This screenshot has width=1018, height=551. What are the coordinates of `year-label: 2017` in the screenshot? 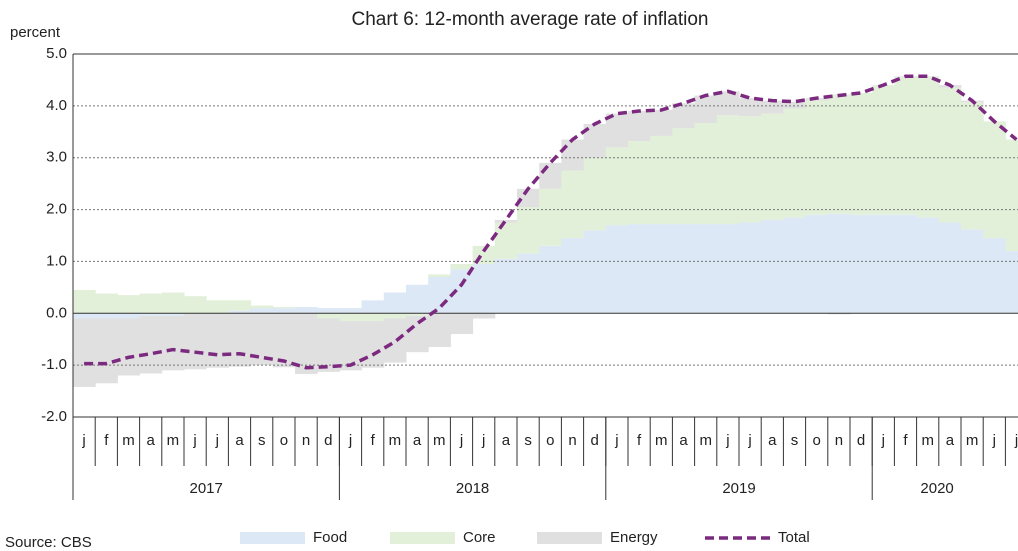 It's located at (206, 488).